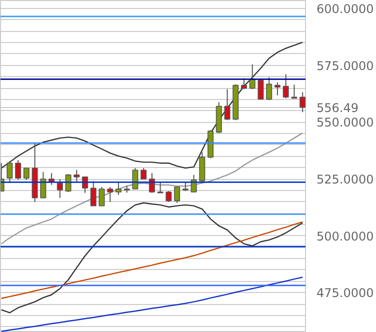  I want to click on line-series, so click(152, 304).